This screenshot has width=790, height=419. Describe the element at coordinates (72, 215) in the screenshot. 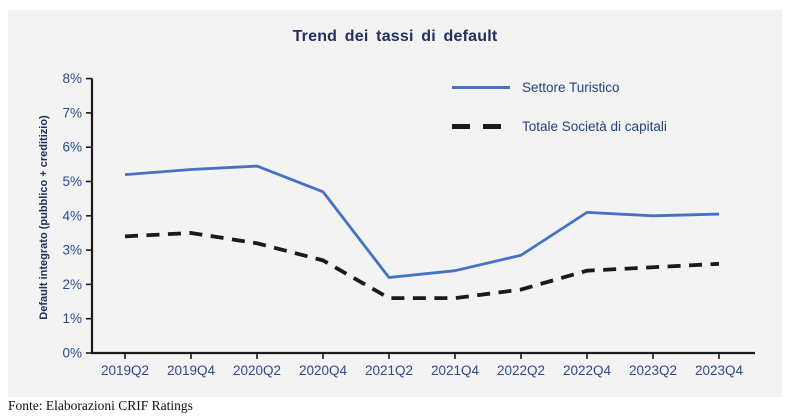

I see `y-tick-label: 4%` at that location.